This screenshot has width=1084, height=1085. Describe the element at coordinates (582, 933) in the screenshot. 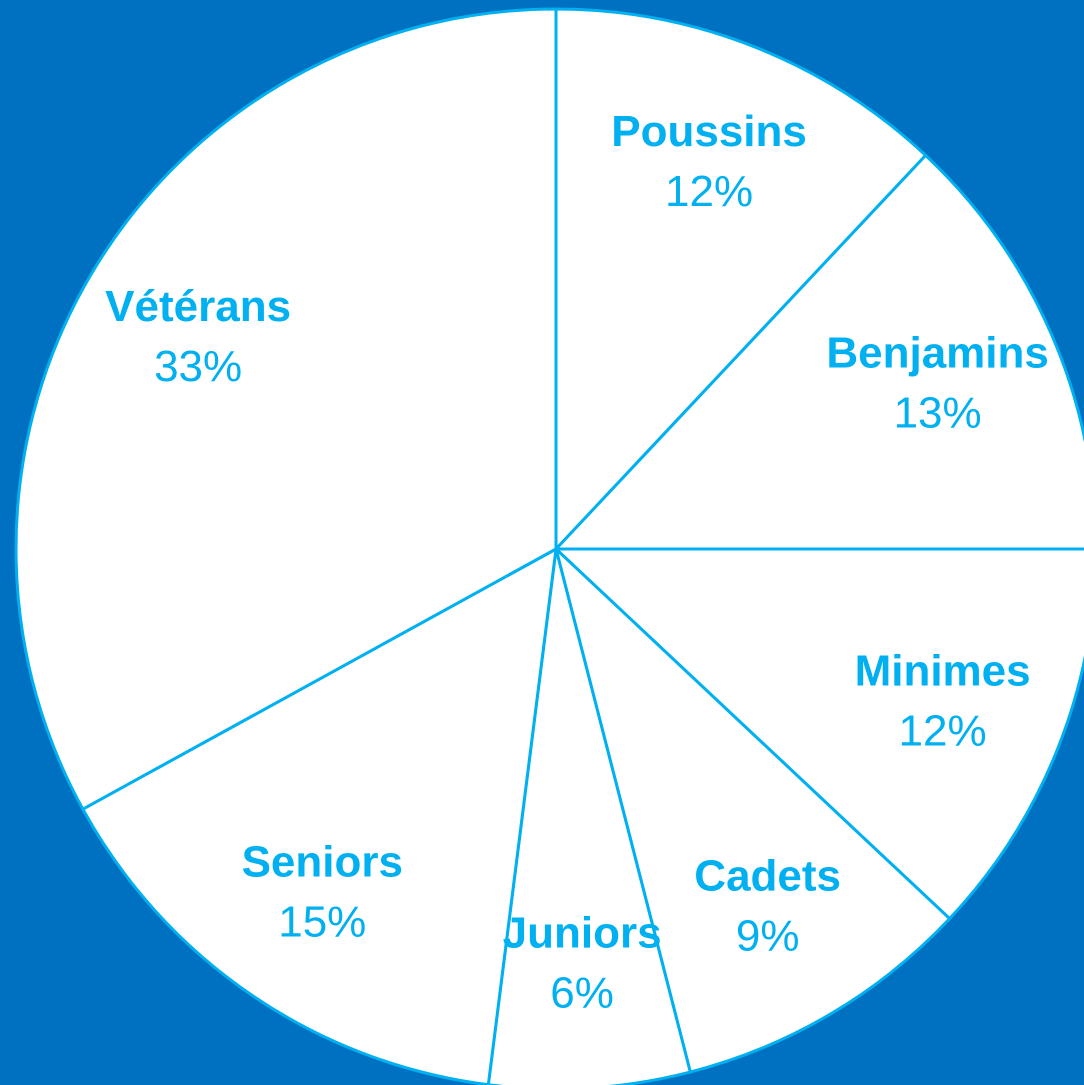

I see `slice-label: Juniors` at that location.